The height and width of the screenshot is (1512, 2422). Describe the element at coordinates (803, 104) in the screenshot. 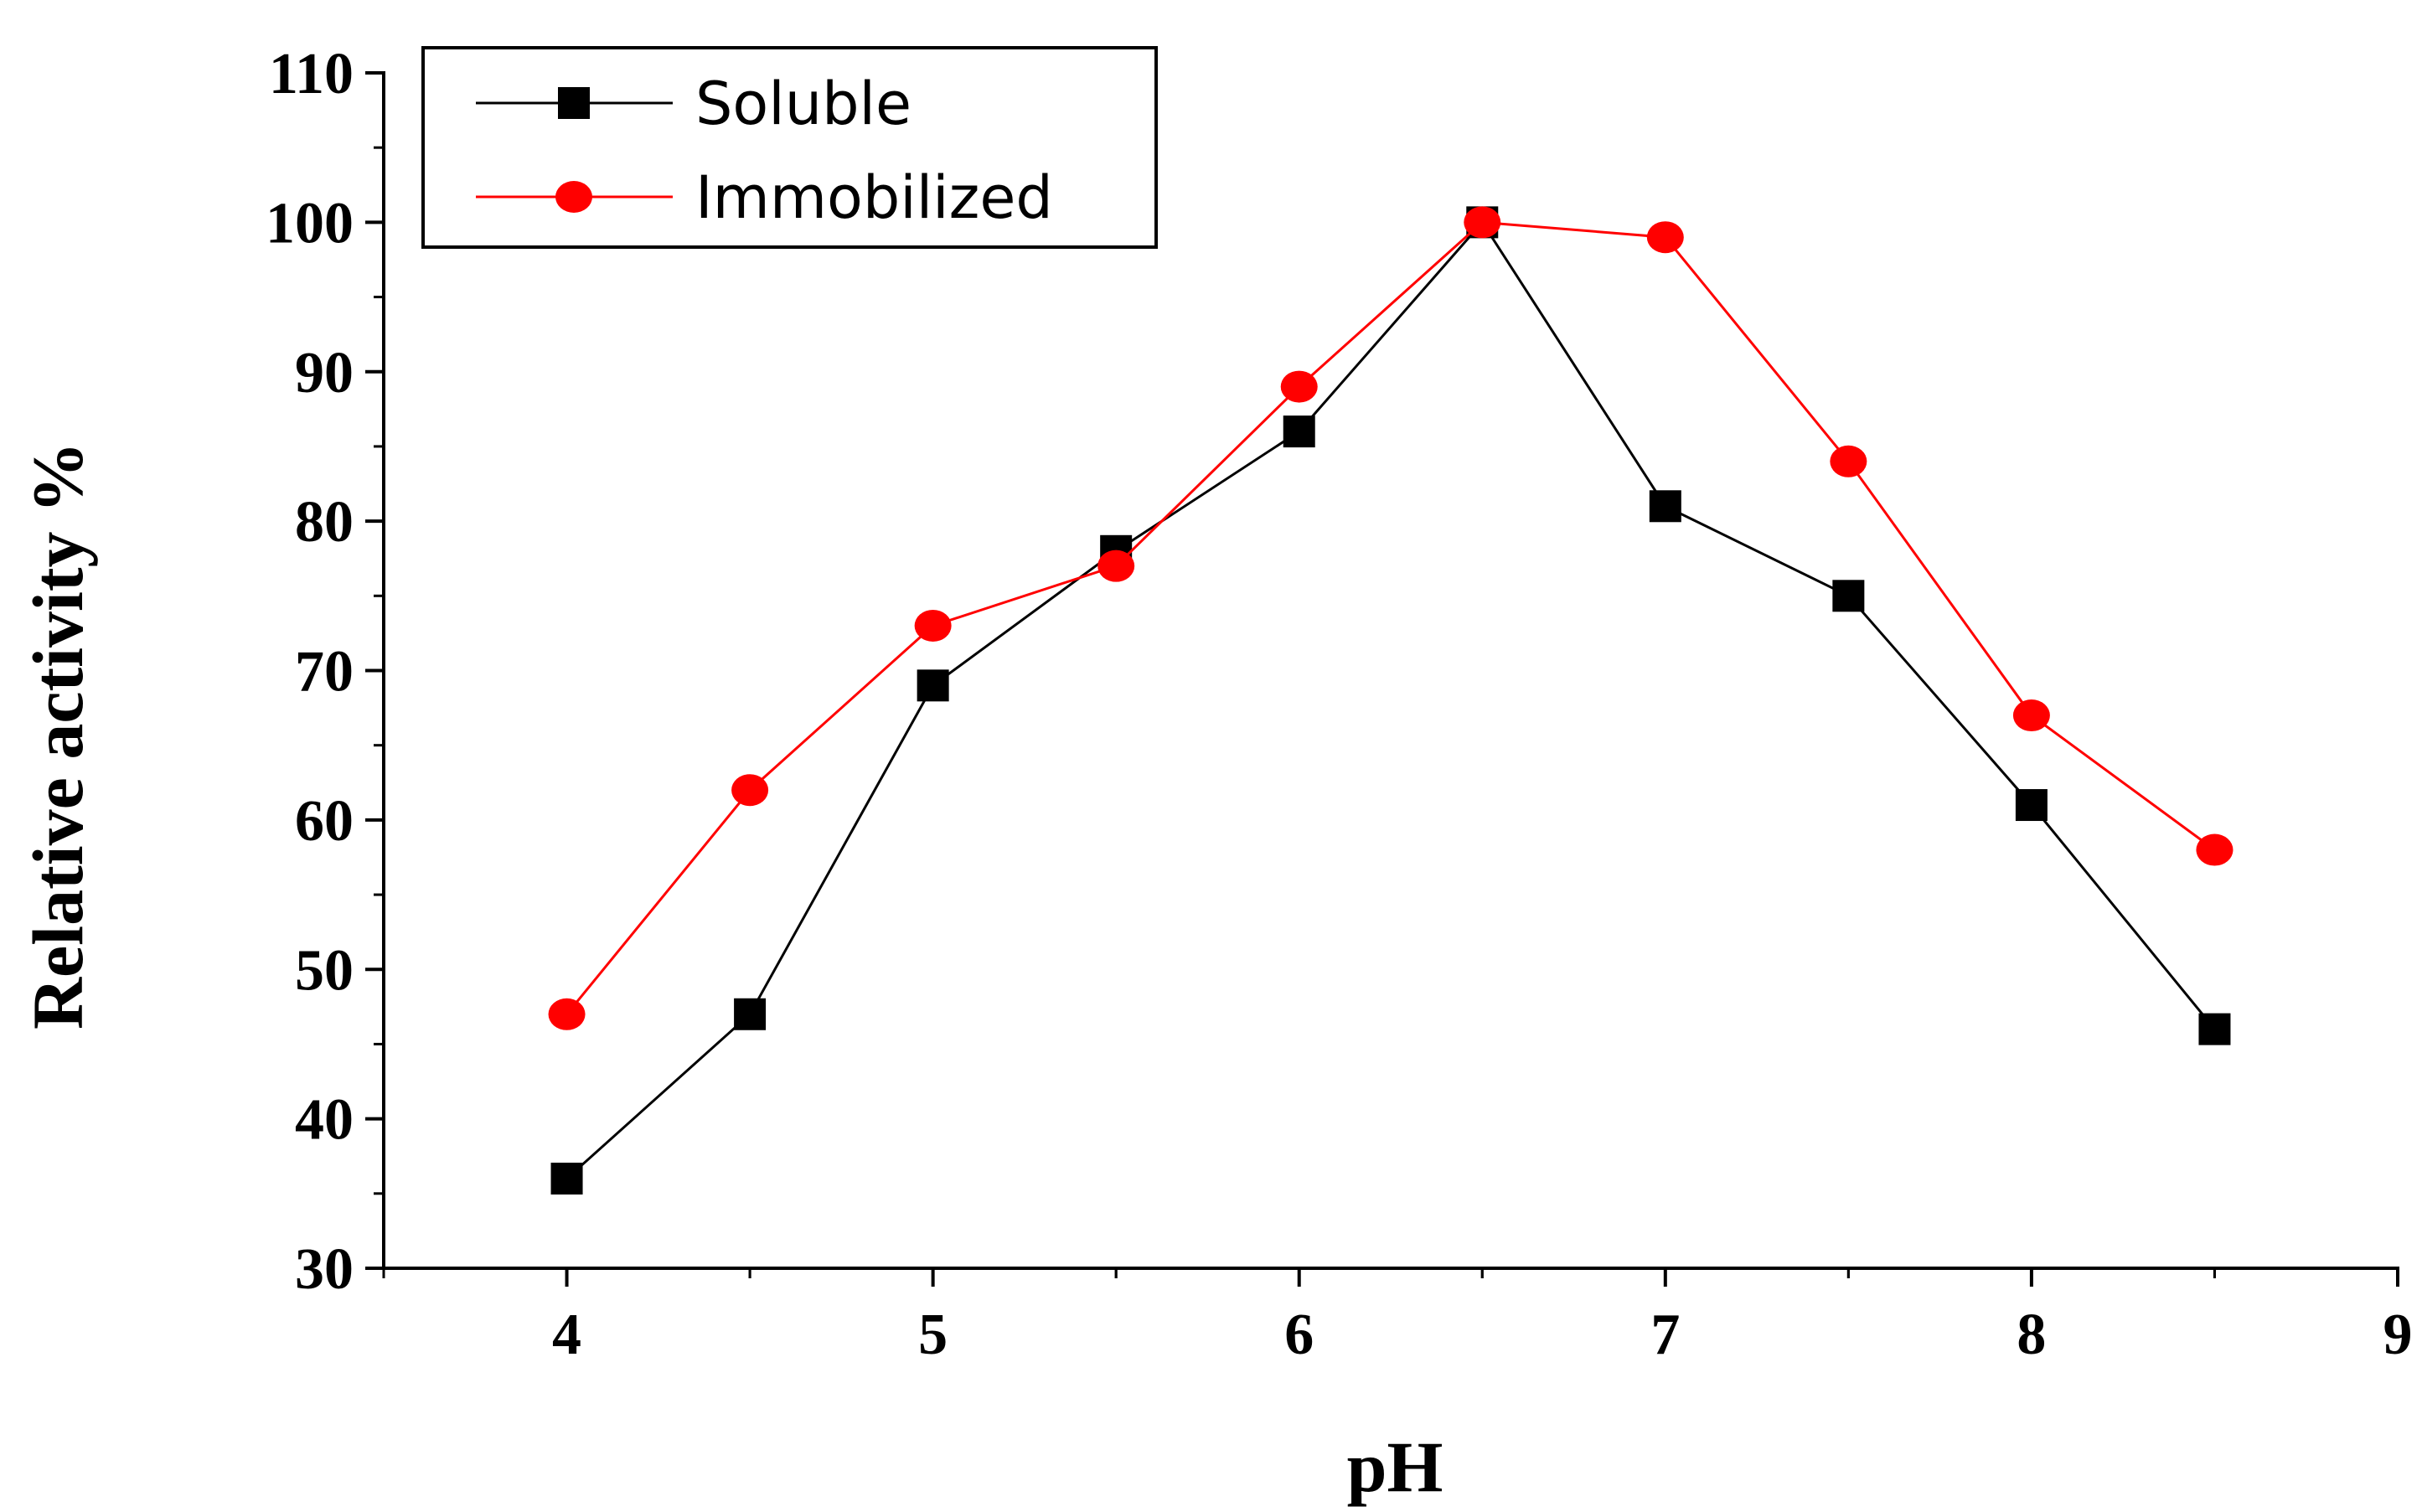

I see `legend-label-soluble: Soluble` at that location.